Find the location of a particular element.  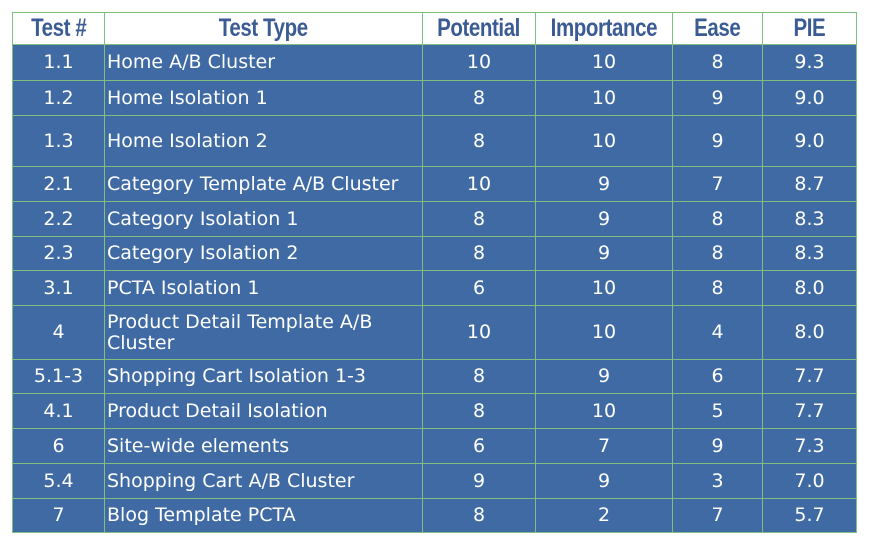

table-row: 6 Site-wide elements 6 7 9 7.3 is located at coordinates (434, 446).